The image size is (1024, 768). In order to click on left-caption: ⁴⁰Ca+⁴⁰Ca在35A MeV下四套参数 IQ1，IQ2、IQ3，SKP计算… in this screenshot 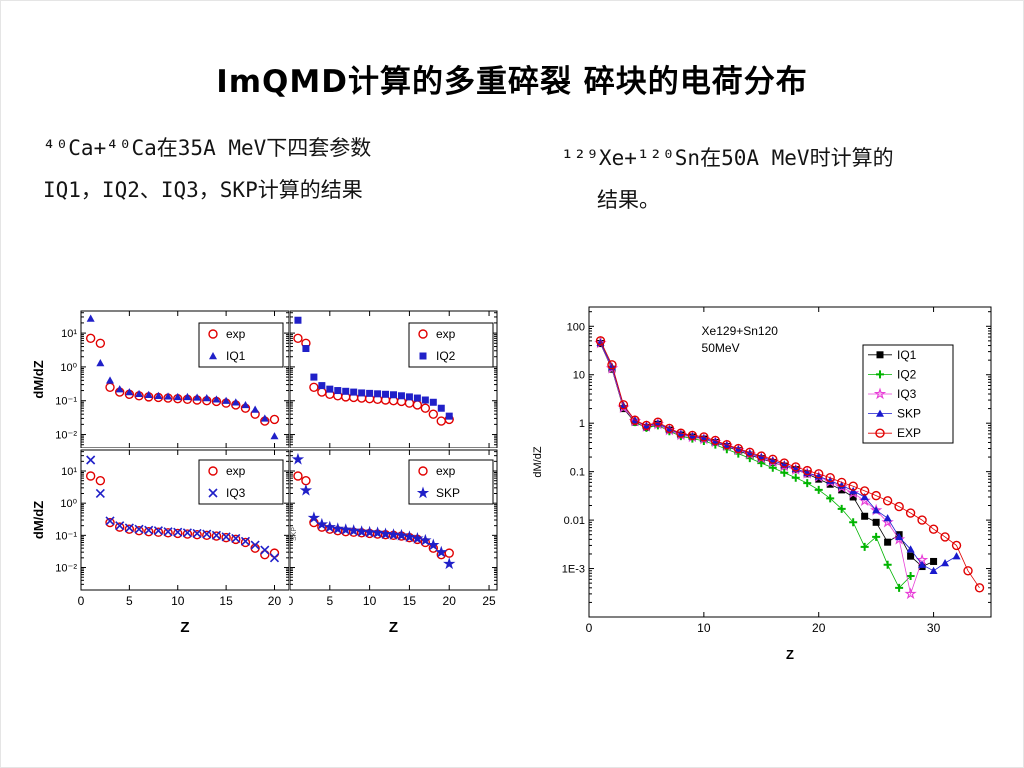, I will do `click(207, 169)`.